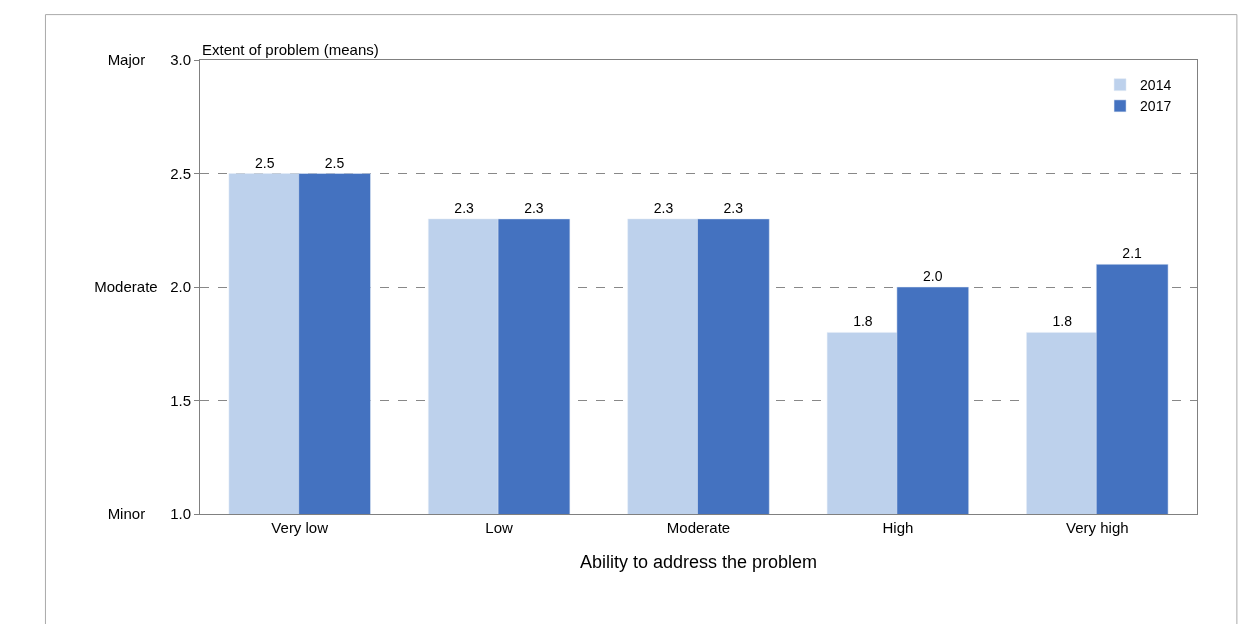 Image resolution: width=1247 pixels, height=624 pixels. I want to click on y-tick-label: Moderate 2.0, so click(142, 287).